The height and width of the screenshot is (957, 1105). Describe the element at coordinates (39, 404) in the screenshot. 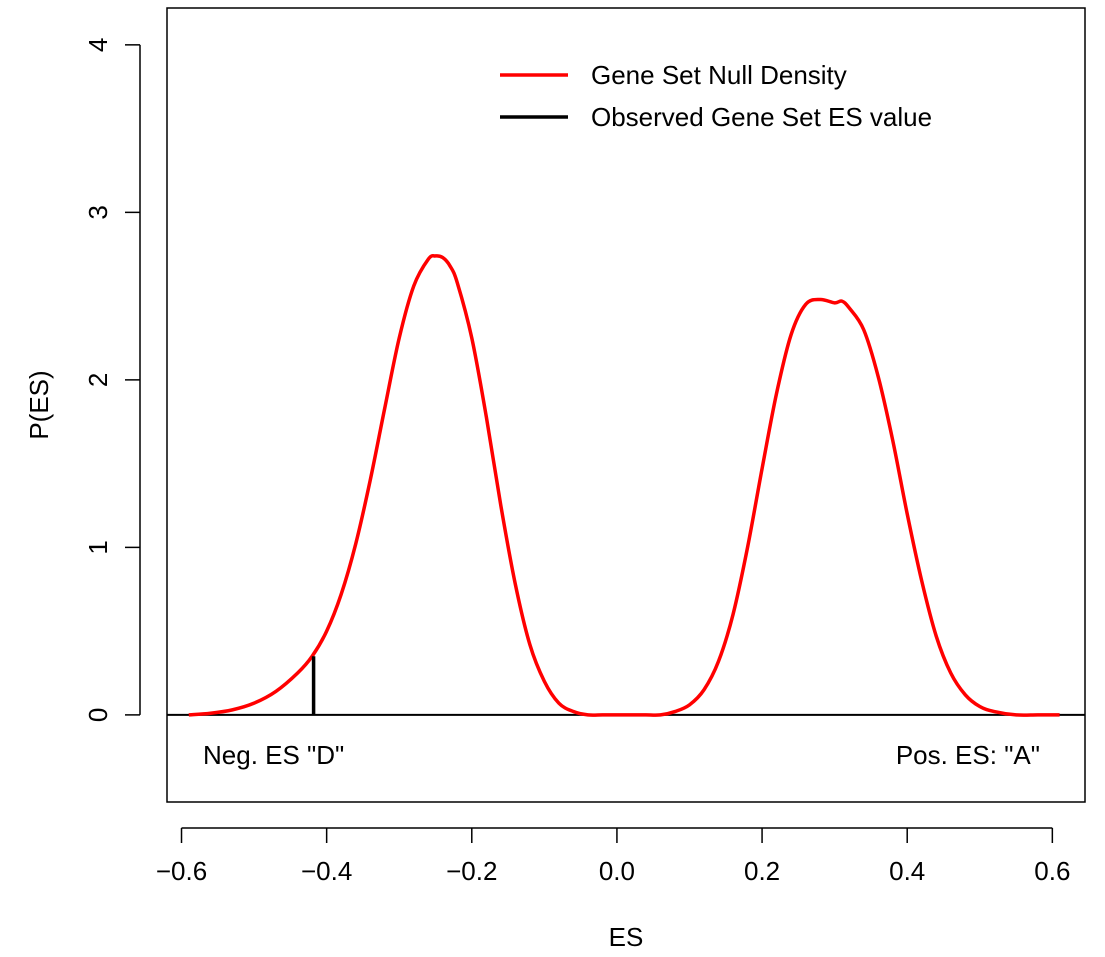

I see `y-axis-label: P(ES)` at that location.